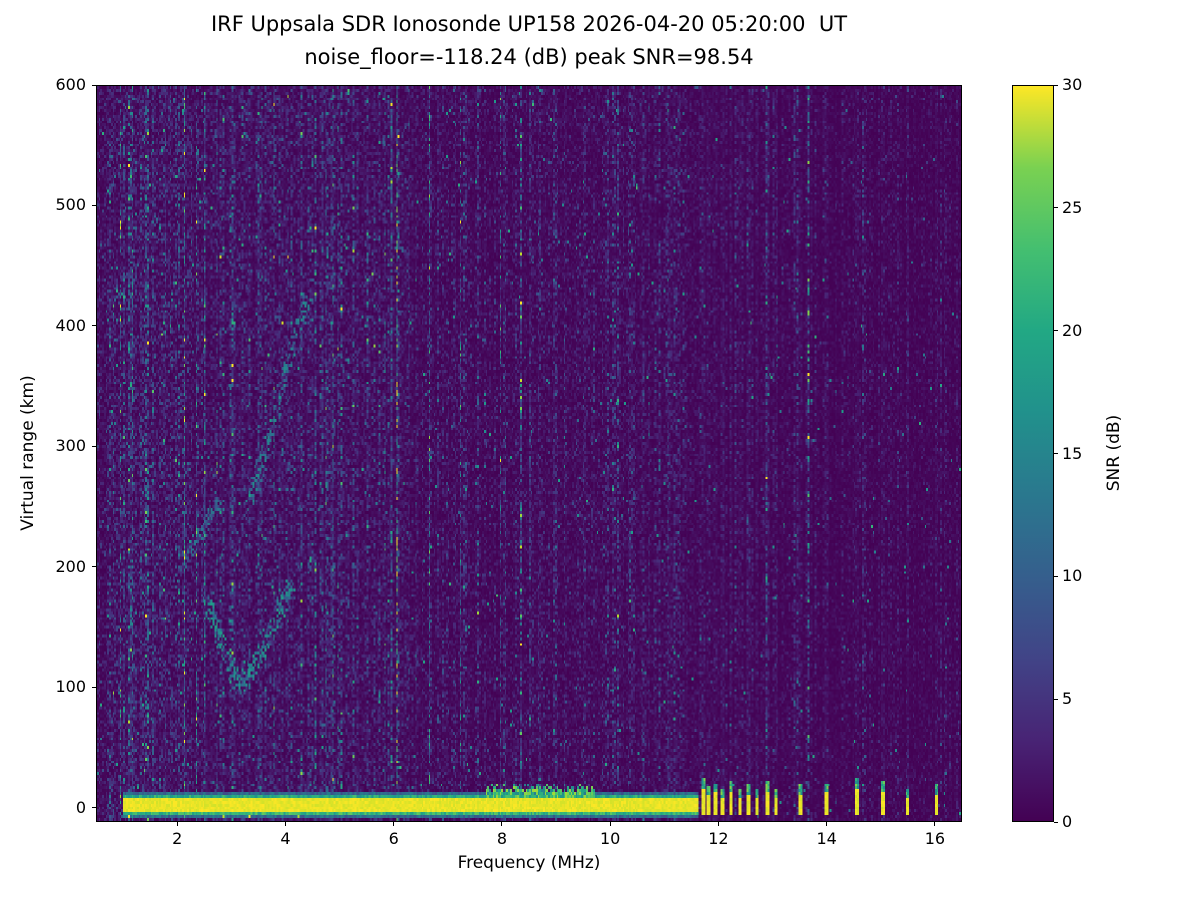  Describe the element at coordinates (70, 325) in the screenshot. I see `y-tick-label: 400` at that location.